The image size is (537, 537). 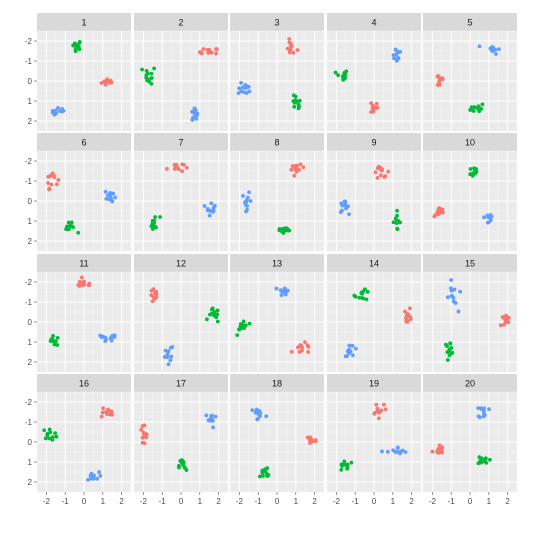 What do you see at coordinates (181, 313) in the screenshot?
I see `facet-panel-12: 12` at bounding box center [181, 313].